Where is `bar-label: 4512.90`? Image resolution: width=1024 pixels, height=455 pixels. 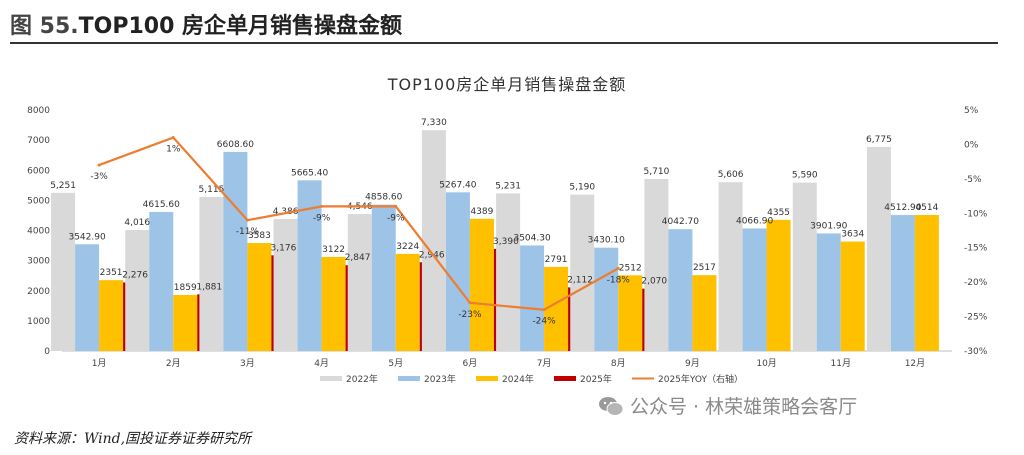 bar-label: 4512.90 is located at coordinates (902, 208).